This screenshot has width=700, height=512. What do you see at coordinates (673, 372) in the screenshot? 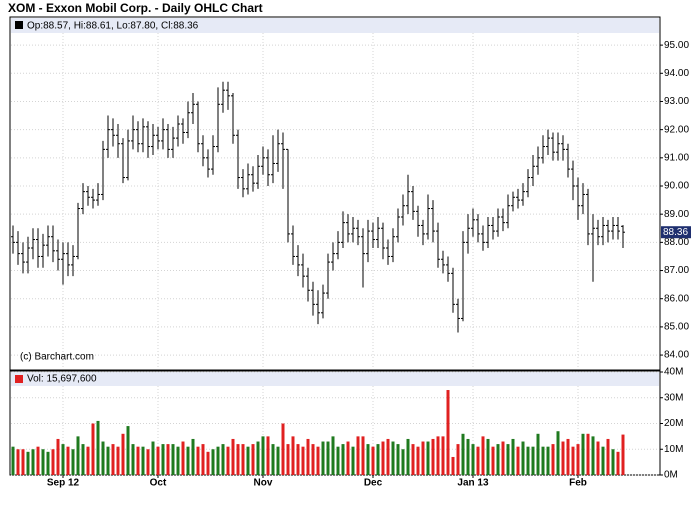
I see `y-tick-label: 40M` at bounding box center [673, 372].